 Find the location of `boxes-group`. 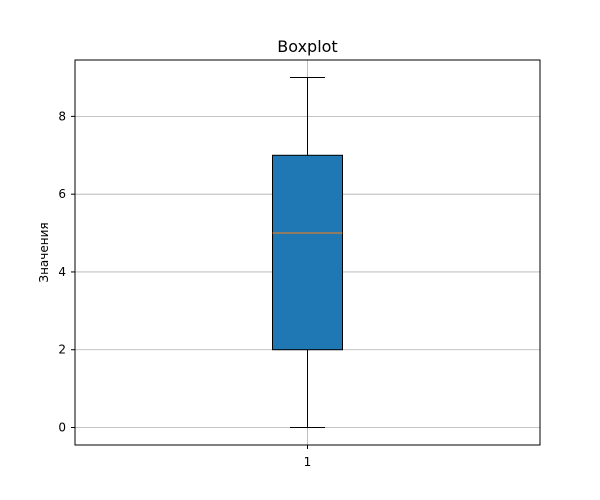

boxes-group is located at coordinates (307, 252).